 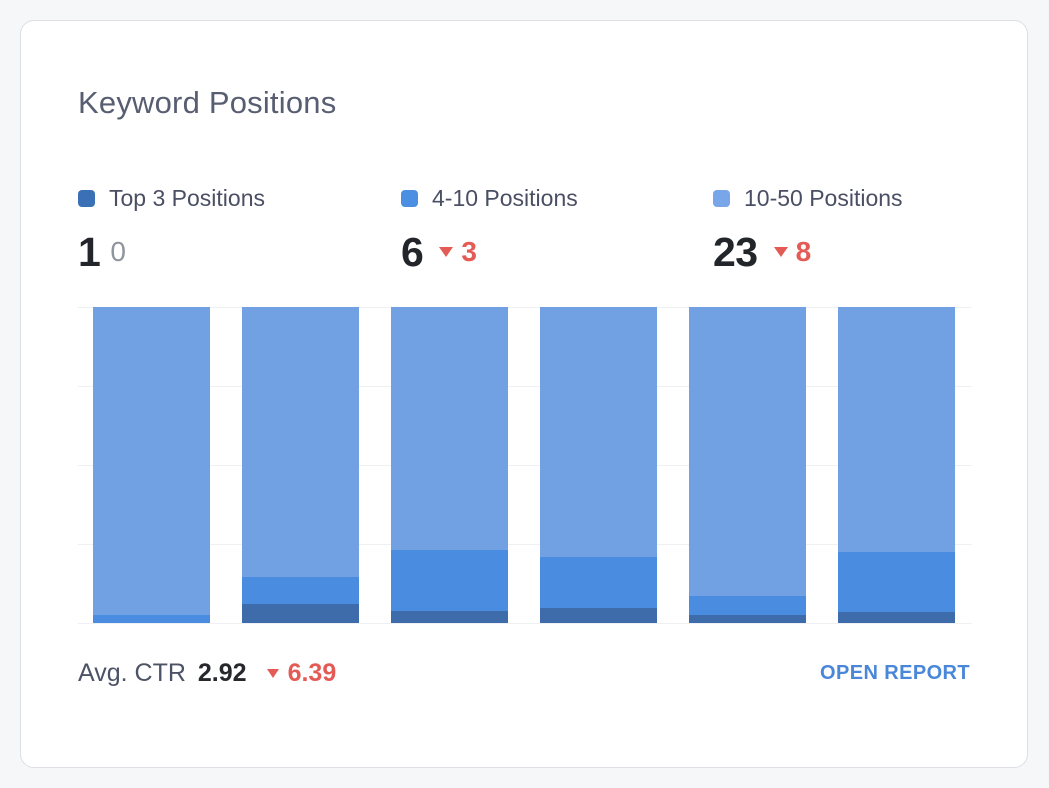 What do you see at coordinates (89, 251) in the screenshot?
I see `stat-value: 1` at bounding box center [89, 251].